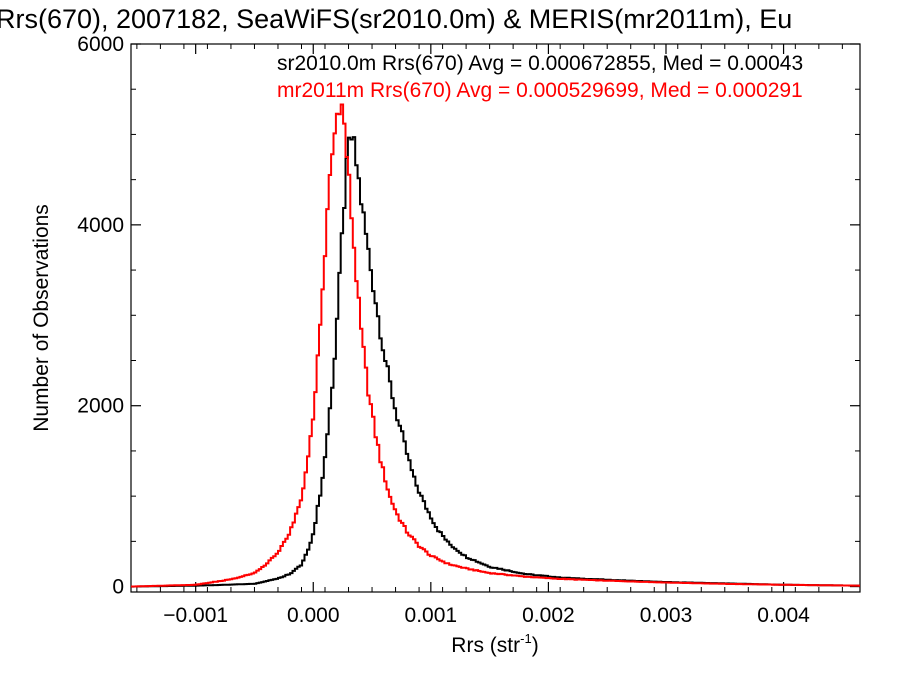  What do you see at coordinates (431, 615) in the screenshot?
I see `x-tick-label: 0.001` at bounding box center [431, 615].